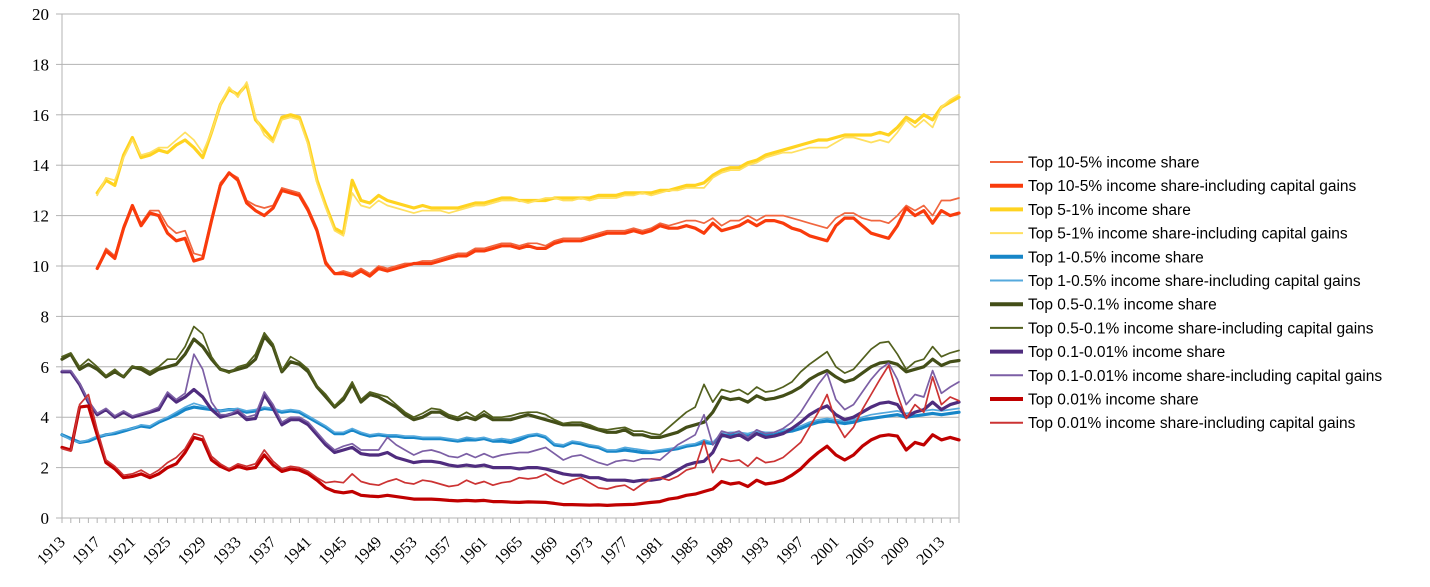 The height and width of the screenshot is (587, 1430). What do you see at coordinates (895, 551) in the screenshot?
I see `x-axis-label: 2009` at bounding box center [895, 551].